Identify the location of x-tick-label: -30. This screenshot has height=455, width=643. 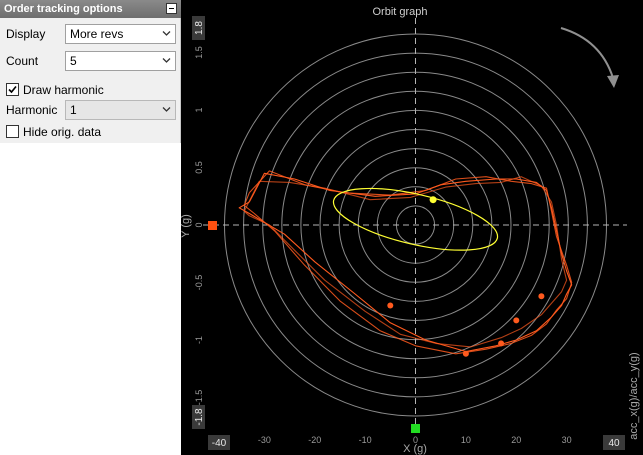
(264, 440).